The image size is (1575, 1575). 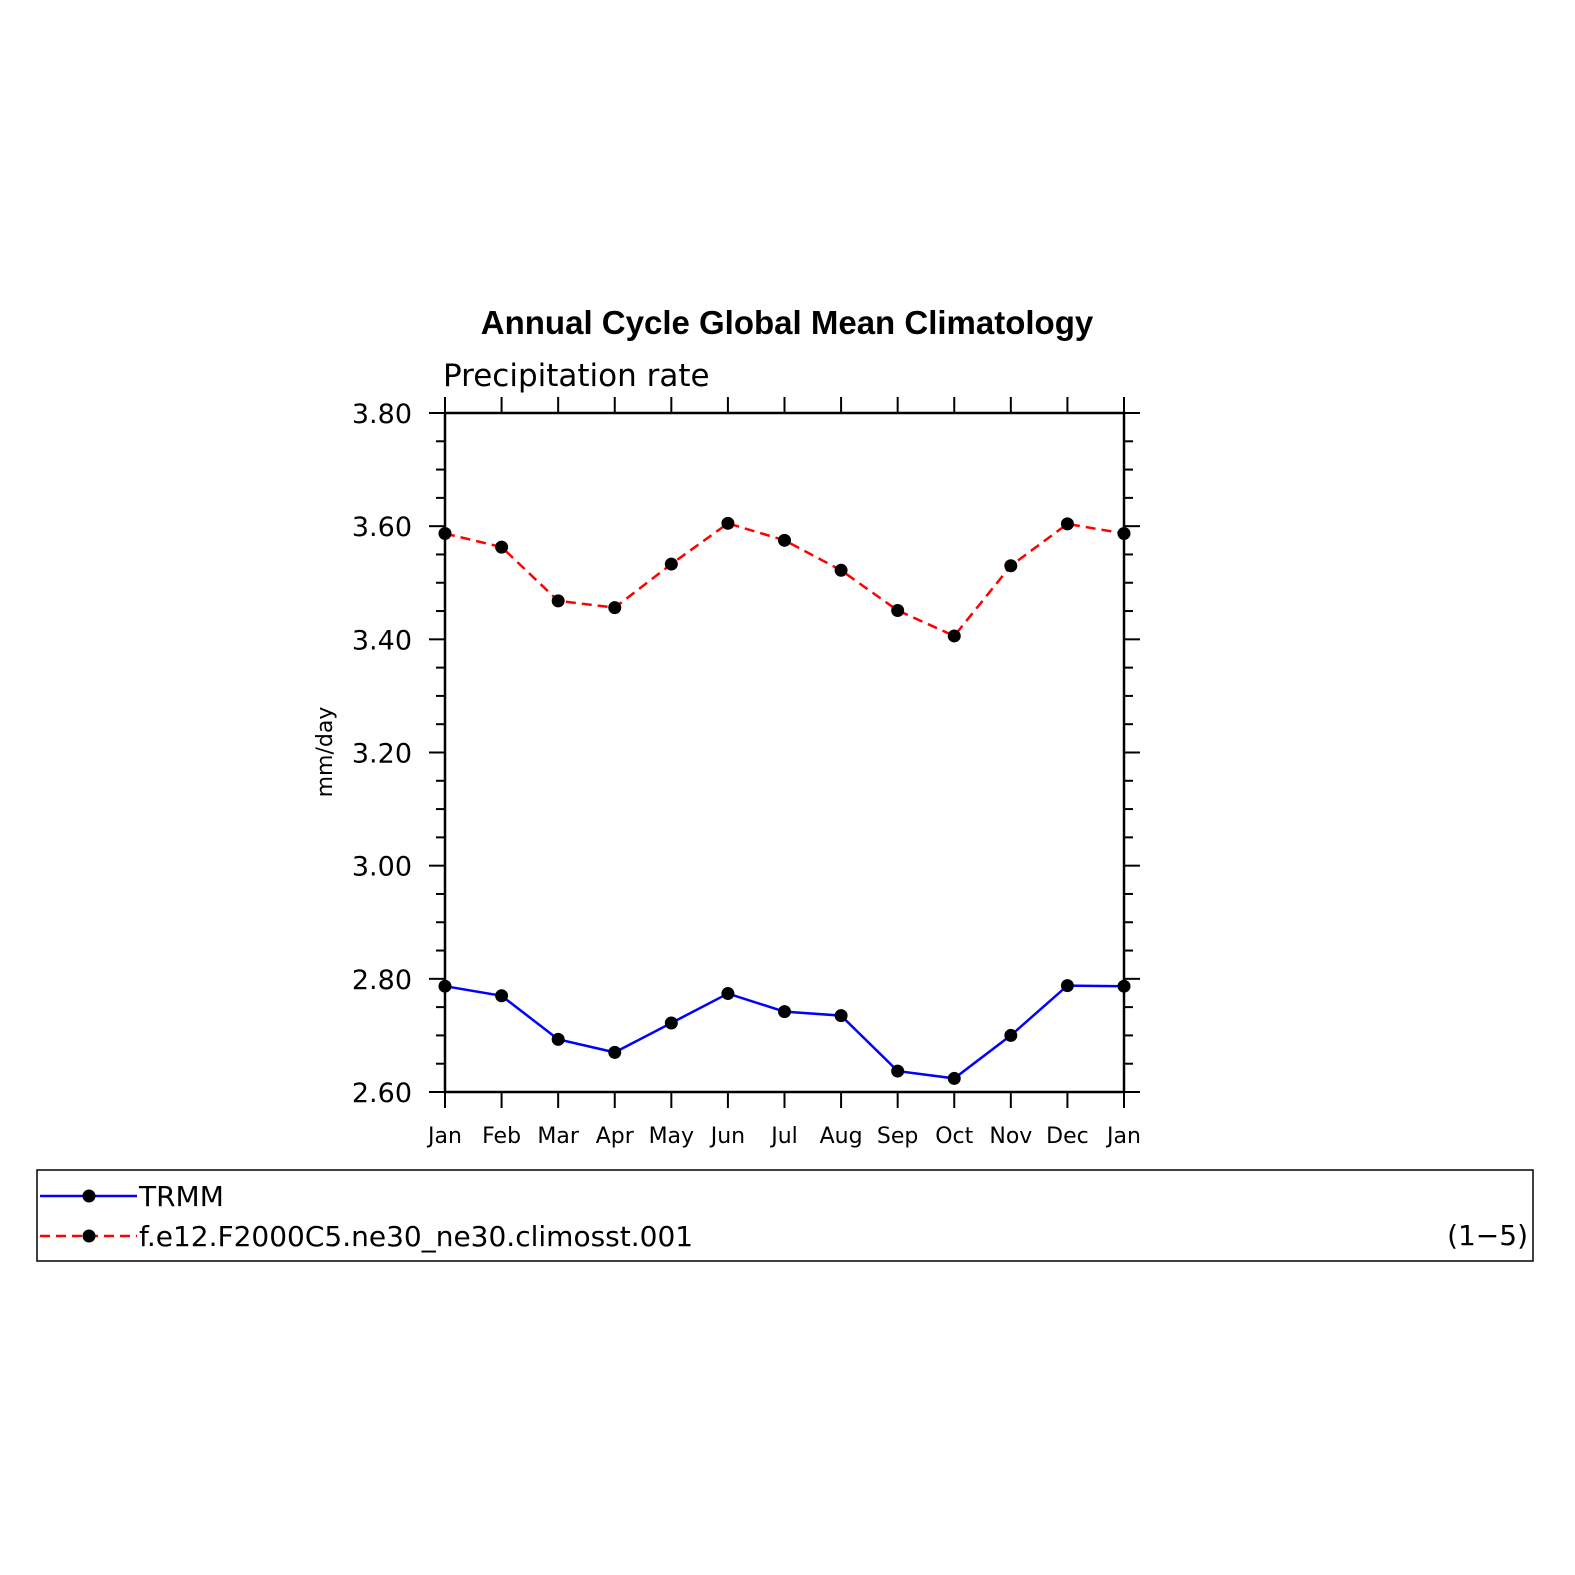 I want to click on x-tick-label: Nov, so click(x=1010, y=1136).